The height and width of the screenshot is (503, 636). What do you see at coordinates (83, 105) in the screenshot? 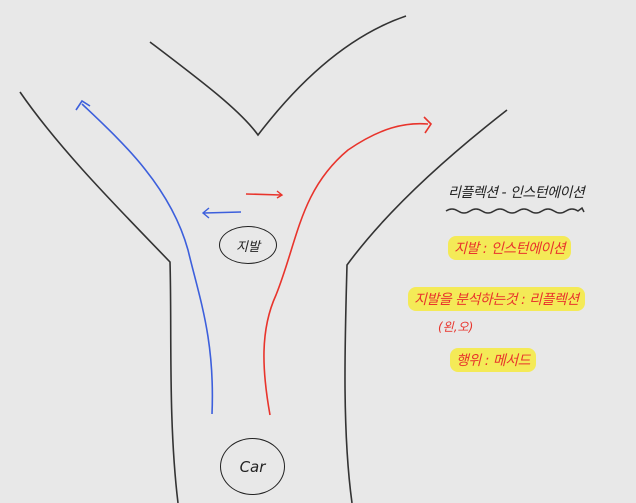
I see `up-arrow-icon` at bounding box center [83, 105].